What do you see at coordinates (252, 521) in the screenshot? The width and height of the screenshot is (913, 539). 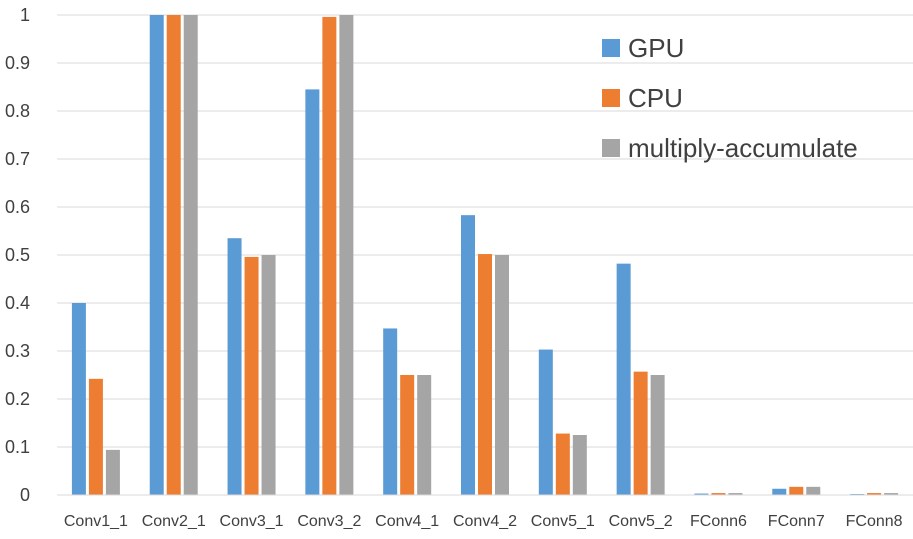 I see `x-category-label: Conv3_1` at bounding box center [252, 521].